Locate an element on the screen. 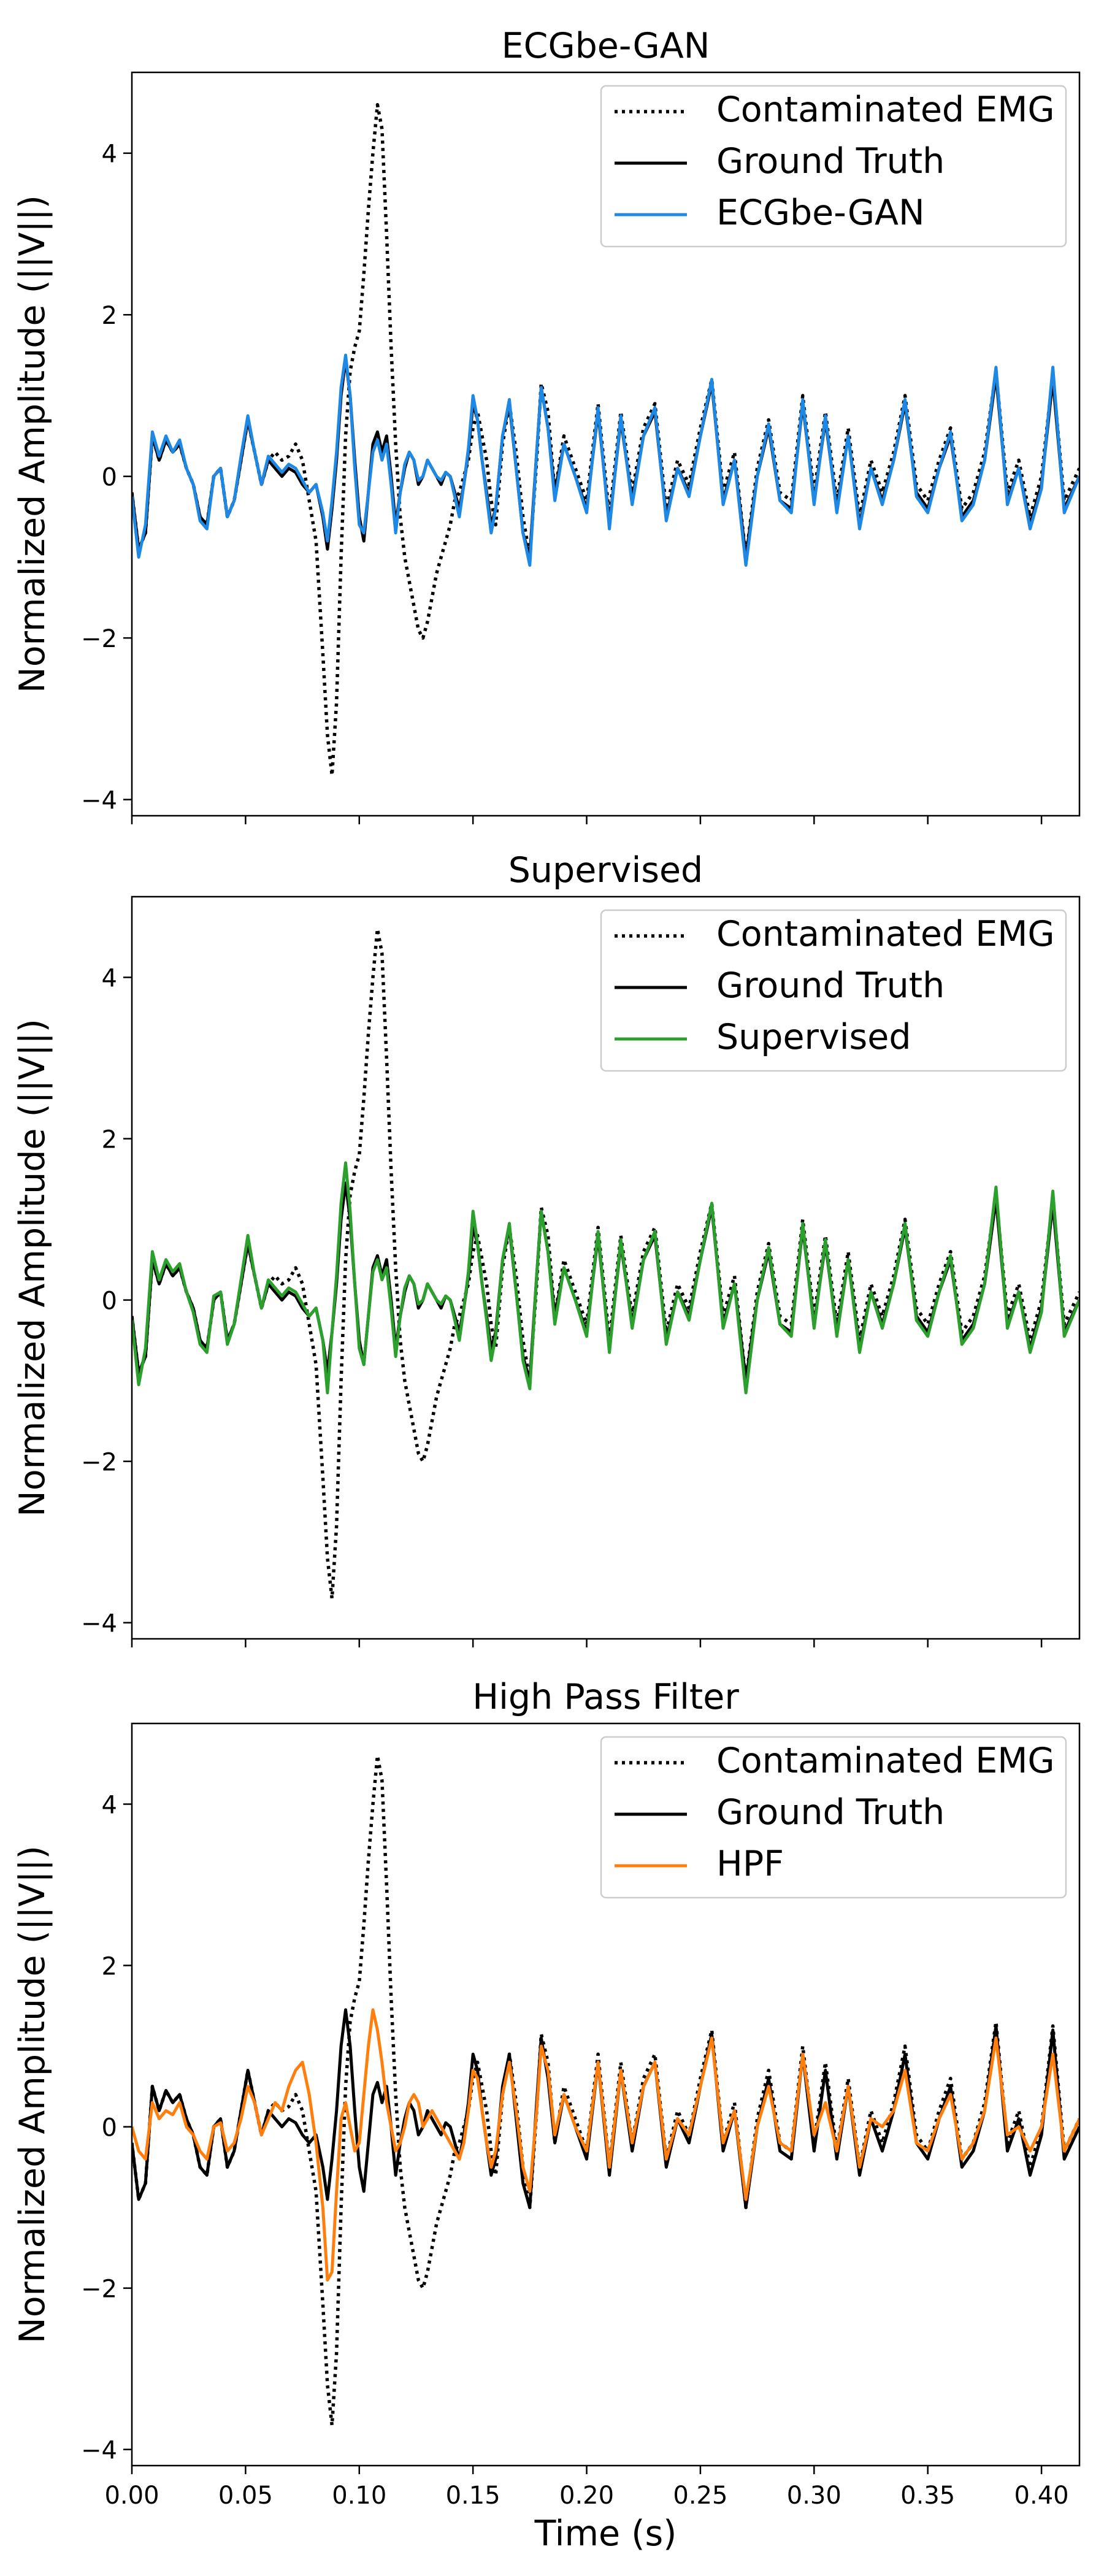 The height and width of the screenshot is (2576, 1104). series-line-ecgbe-gan is located at coordinates (605, 460).